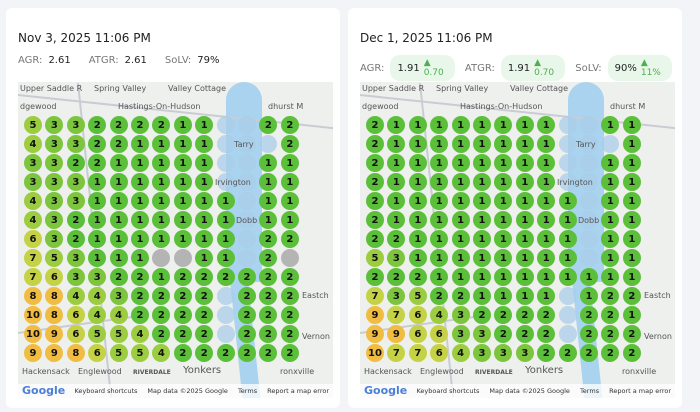 This screenshot has width=700, height=412. What do you see at coordinates (448, 391) in the screenshot?
I see `keyboard-shortcuts-link: Keyboard shortcuts` at bounding box center [448, 391].